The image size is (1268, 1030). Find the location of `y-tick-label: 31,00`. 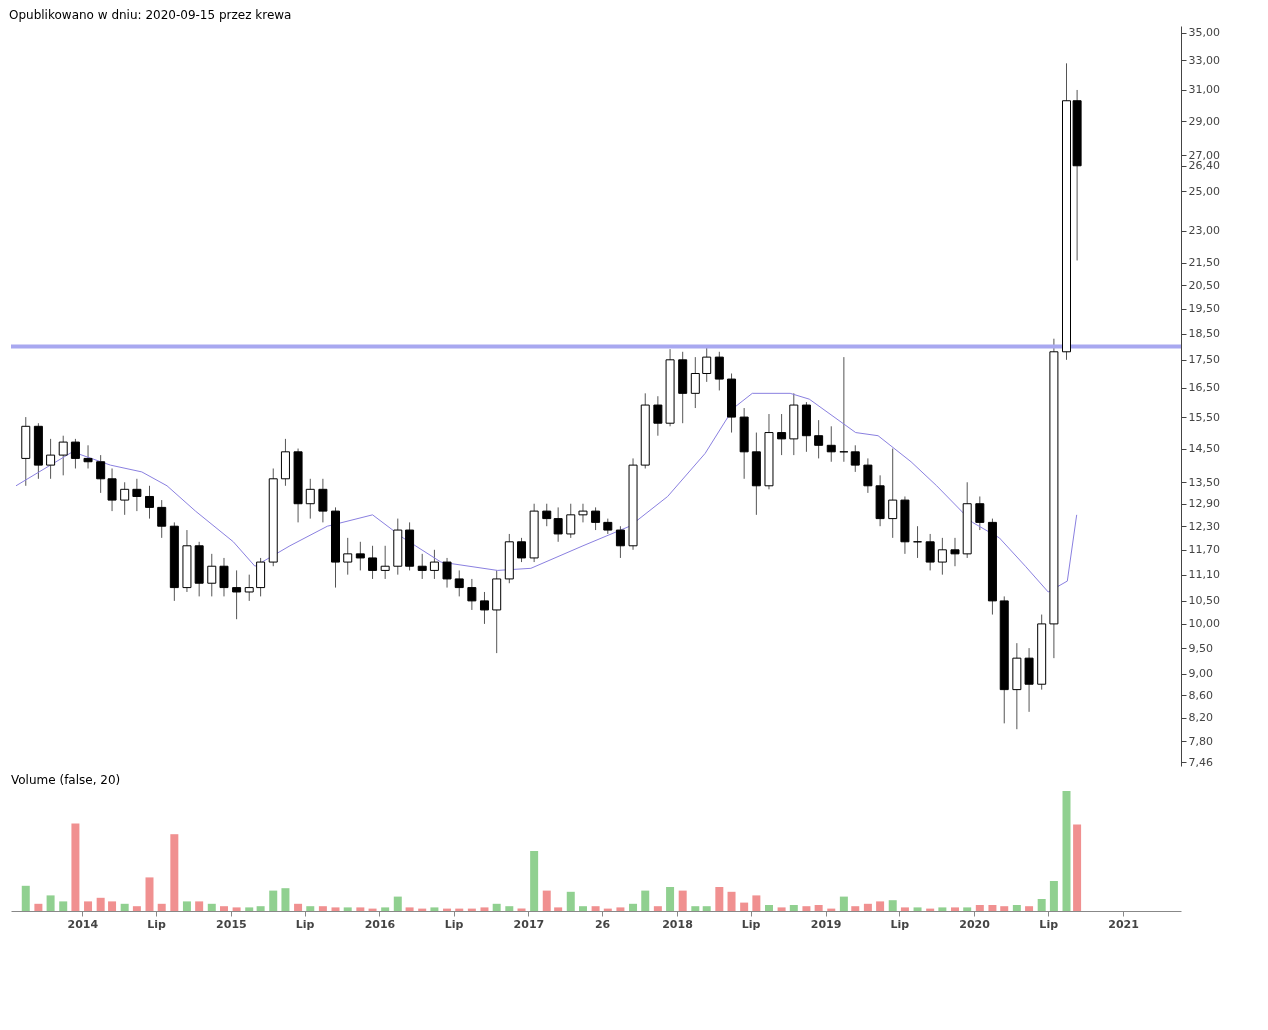

y-tick-label: 31,00 is located at coordinates (1204, 90).